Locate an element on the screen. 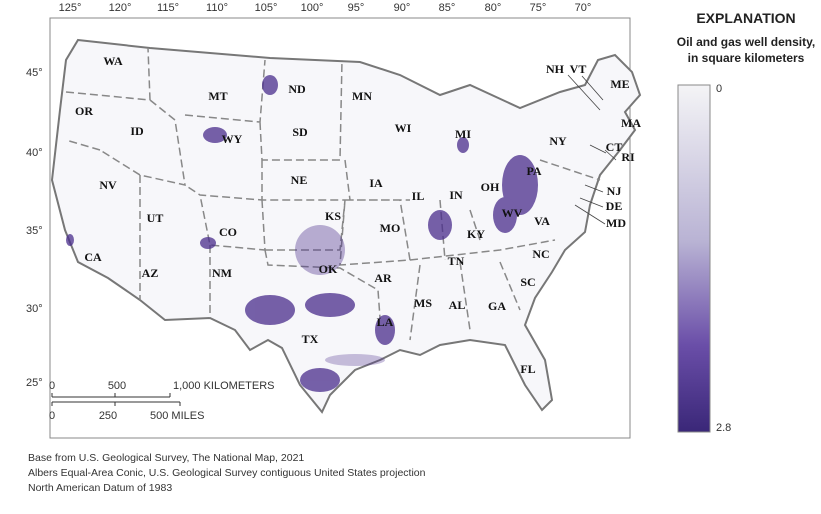 The image size is (821, 514). state-label: KS is located at coordinates (333, 216).